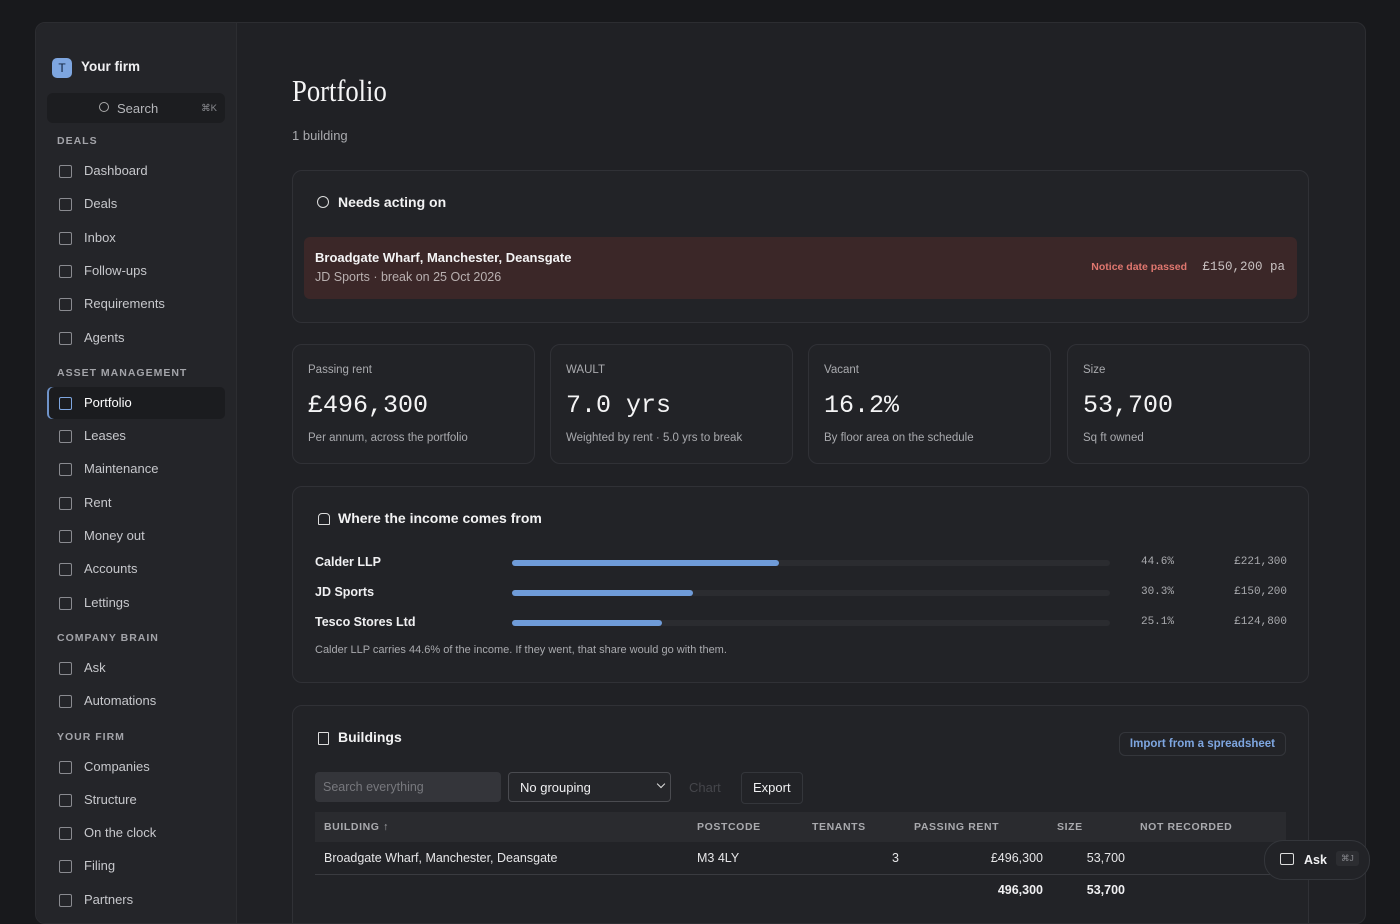  I want to click on buildings-title: Buildings, so click(370, 737).